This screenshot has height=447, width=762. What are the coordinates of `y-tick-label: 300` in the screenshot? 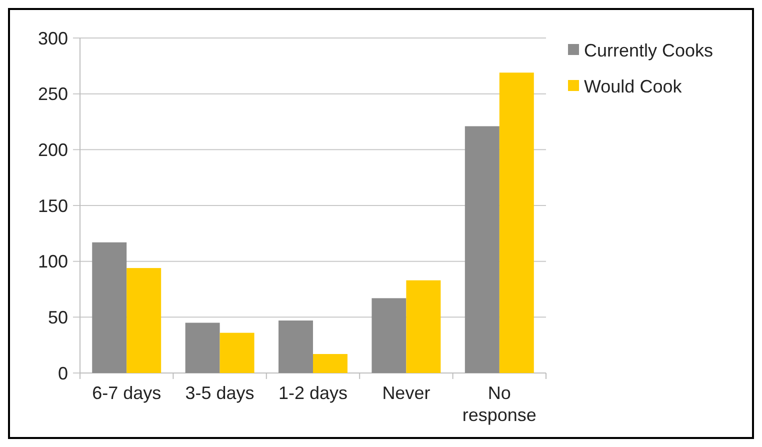 It's located at (53, 38).